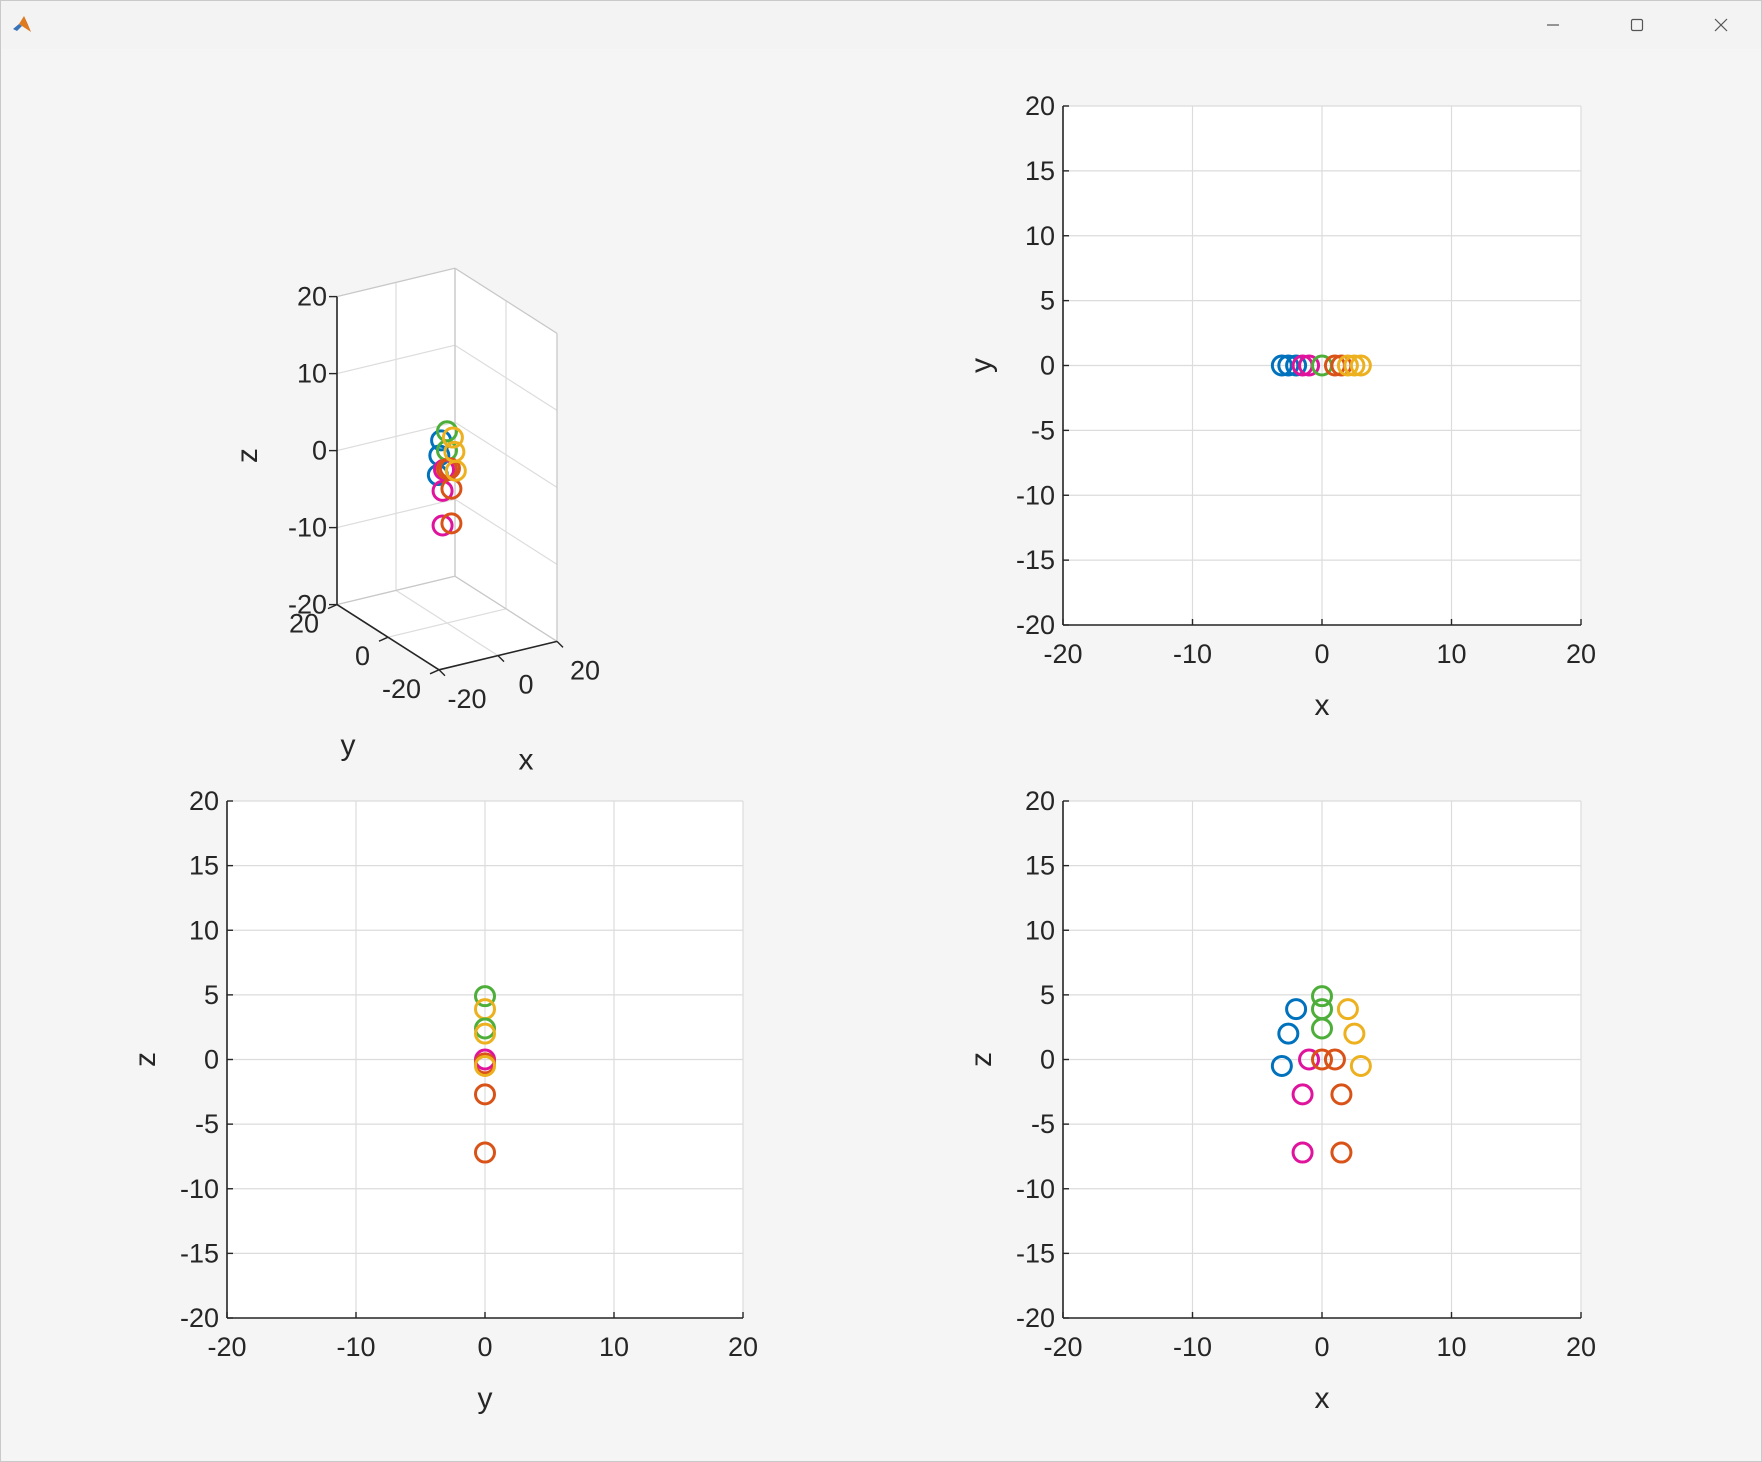 The height and width of the screenshot is (1462, 1762). I want to click on close-icon, so click(1721, 25).